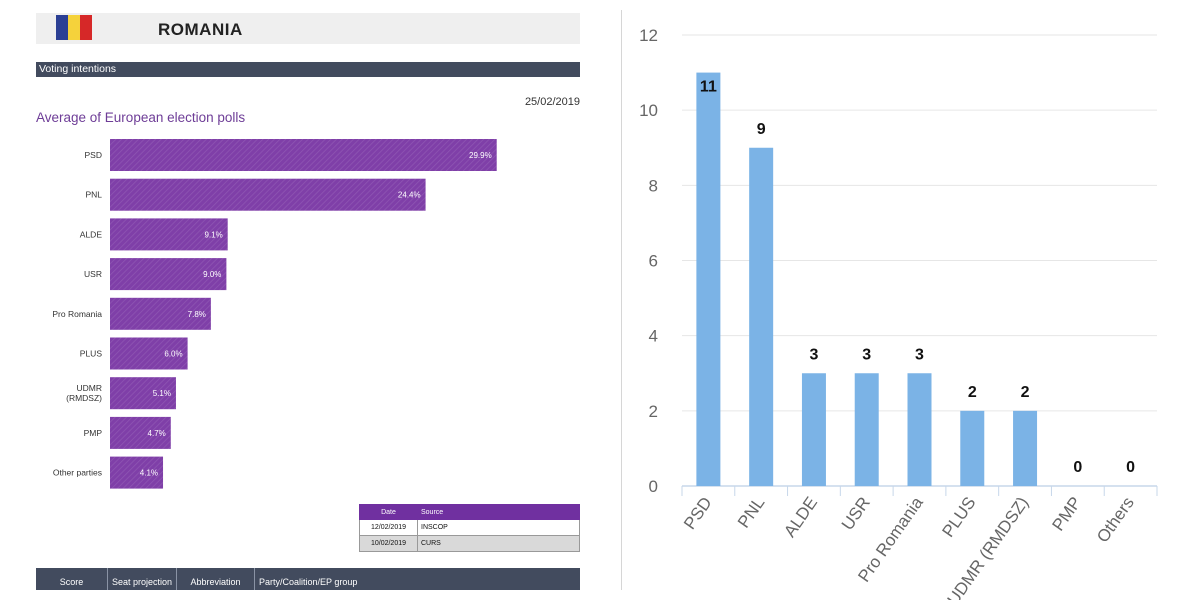  Describe the element at coordinates (498, 512) in the screenshot. I see `sources-header-source: Source` at that location.